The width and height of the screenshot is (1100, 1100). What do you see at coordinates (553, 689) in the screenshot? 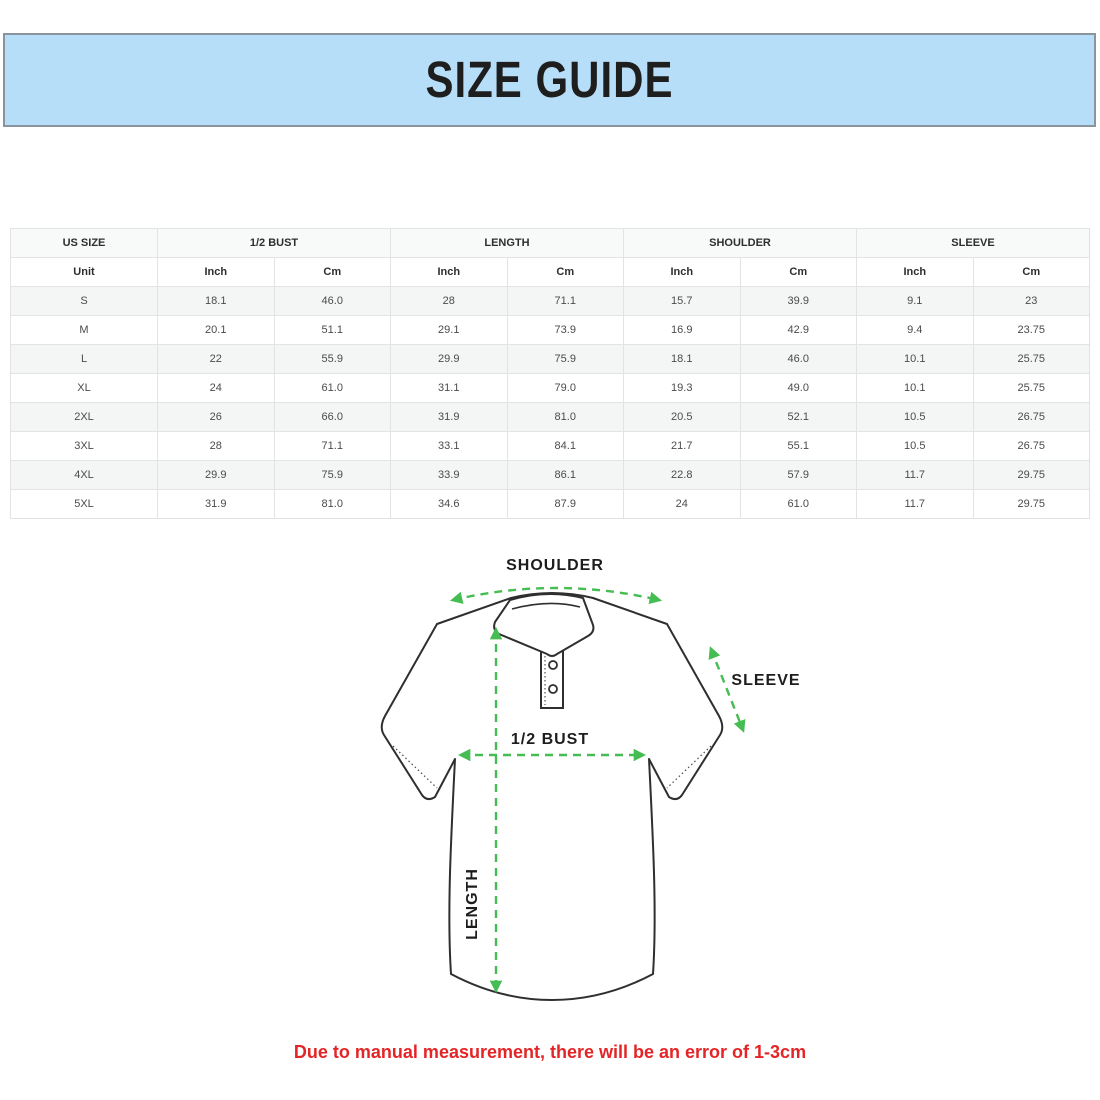
I see `button-bottom` at bounding box center [553, 689].